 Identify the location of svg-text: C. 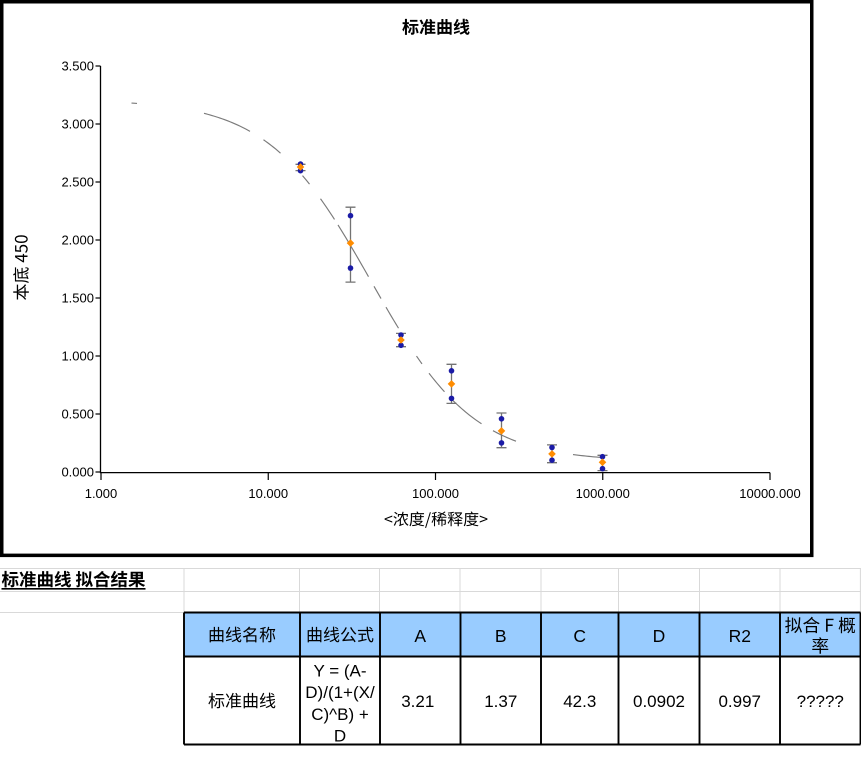
(579, 636).